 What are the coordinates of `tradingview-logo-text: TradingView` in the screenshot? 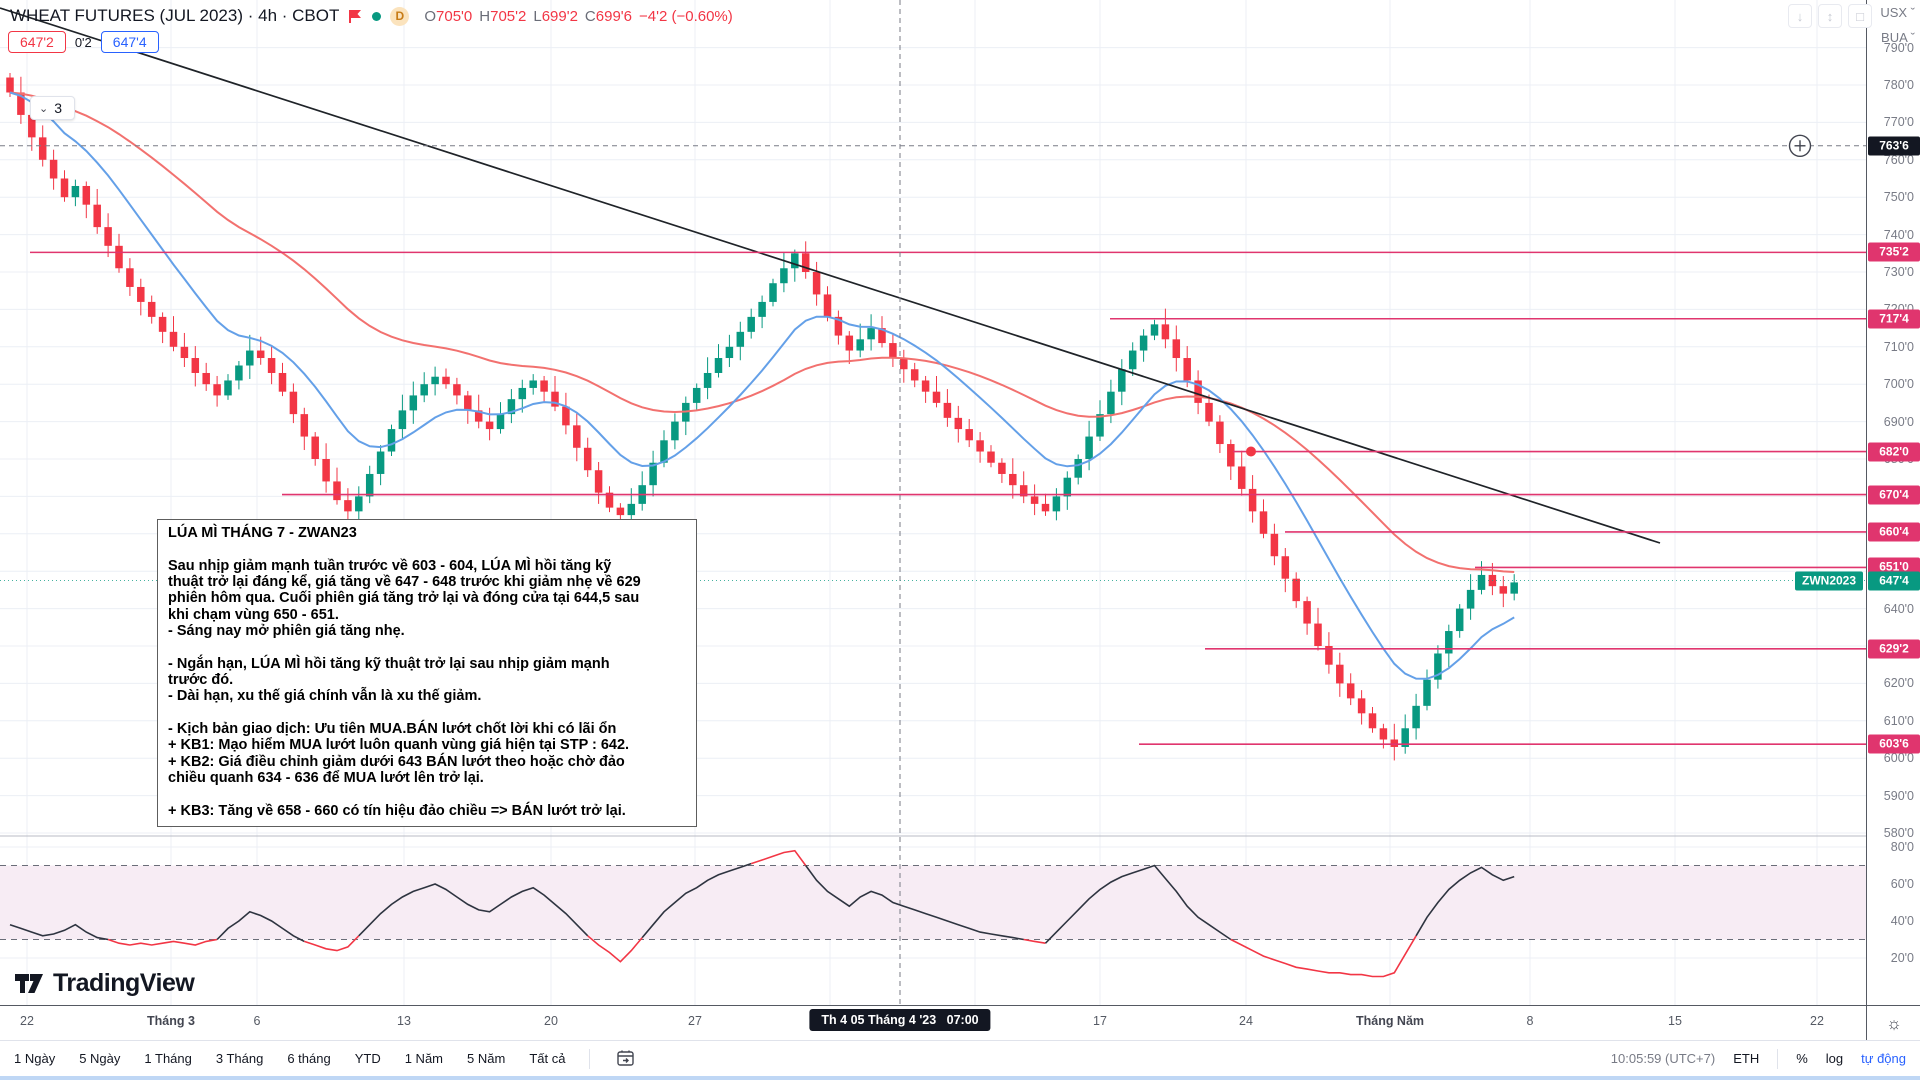 It's located at (124, 983).